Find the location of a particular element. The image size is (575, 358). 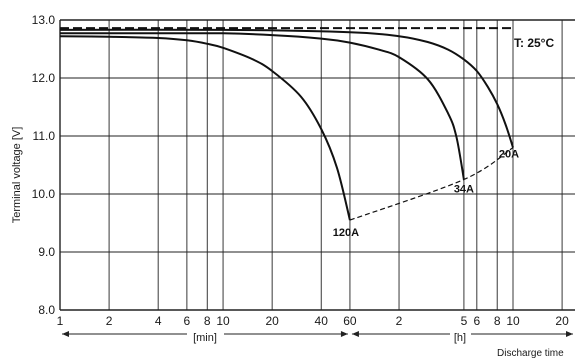

x-tick-label: 60 is located at coordinates (350, 321).